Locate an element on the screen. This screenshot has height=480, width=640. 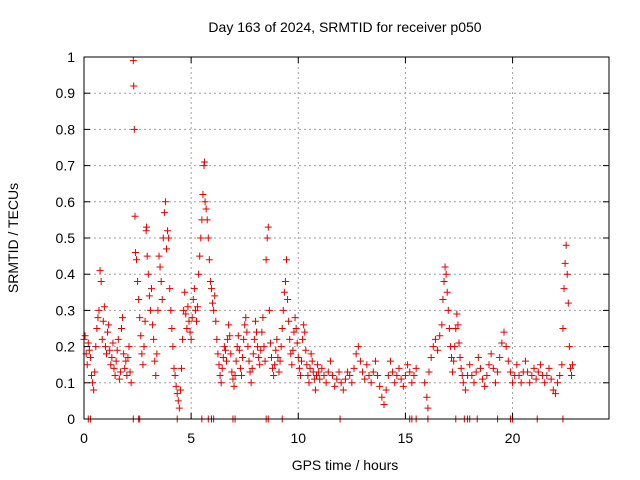
y-tick-label: 0.8 is located at coordinates (66, 129).